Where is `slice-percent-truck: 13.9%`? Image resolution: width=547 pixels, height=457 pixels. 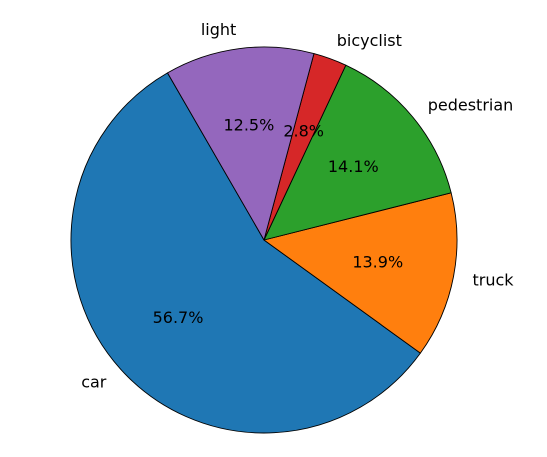 slice-percent-truck: 13.9% is located at coordinates (377, 261).